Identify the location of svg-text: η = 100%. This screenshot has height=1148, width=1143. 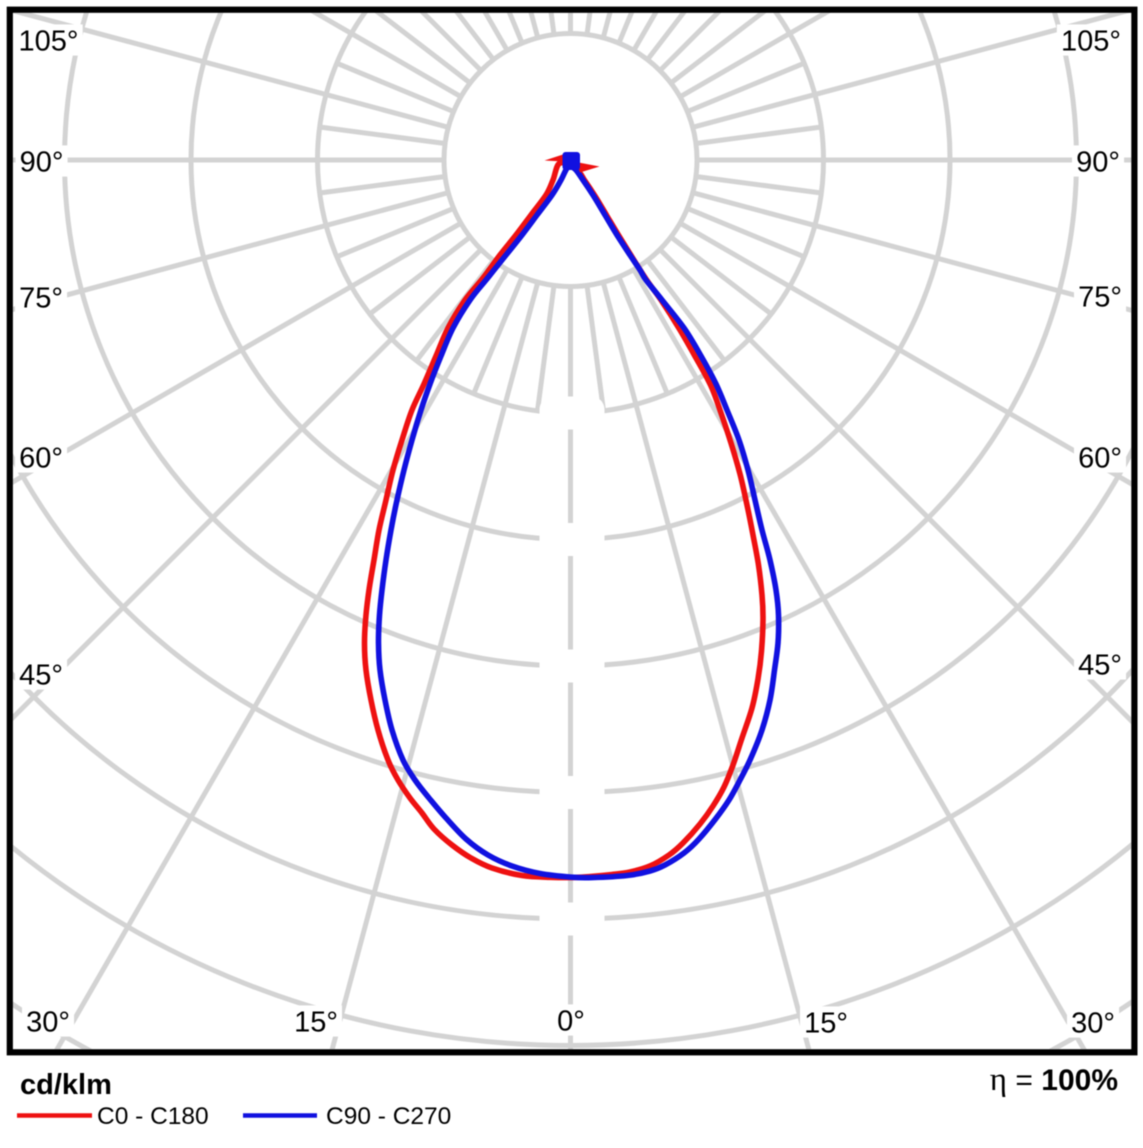
(1054, 1080).